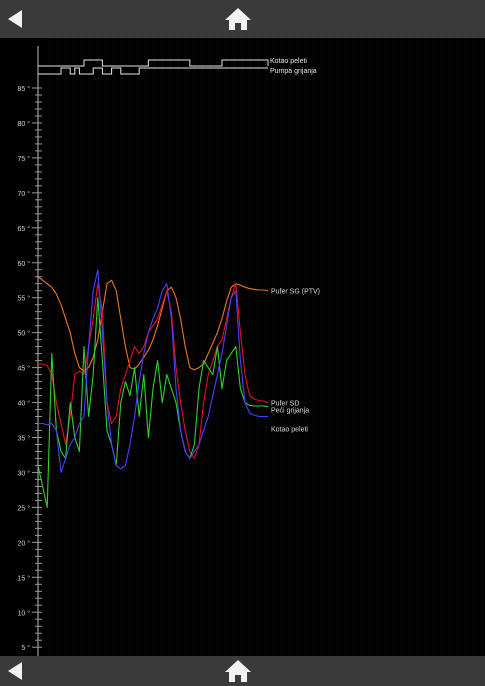  What do you see at coordinates (23, 404) in the screenshot?
I see `y-tick-label: 40 °` at bounding box center [23, 404].